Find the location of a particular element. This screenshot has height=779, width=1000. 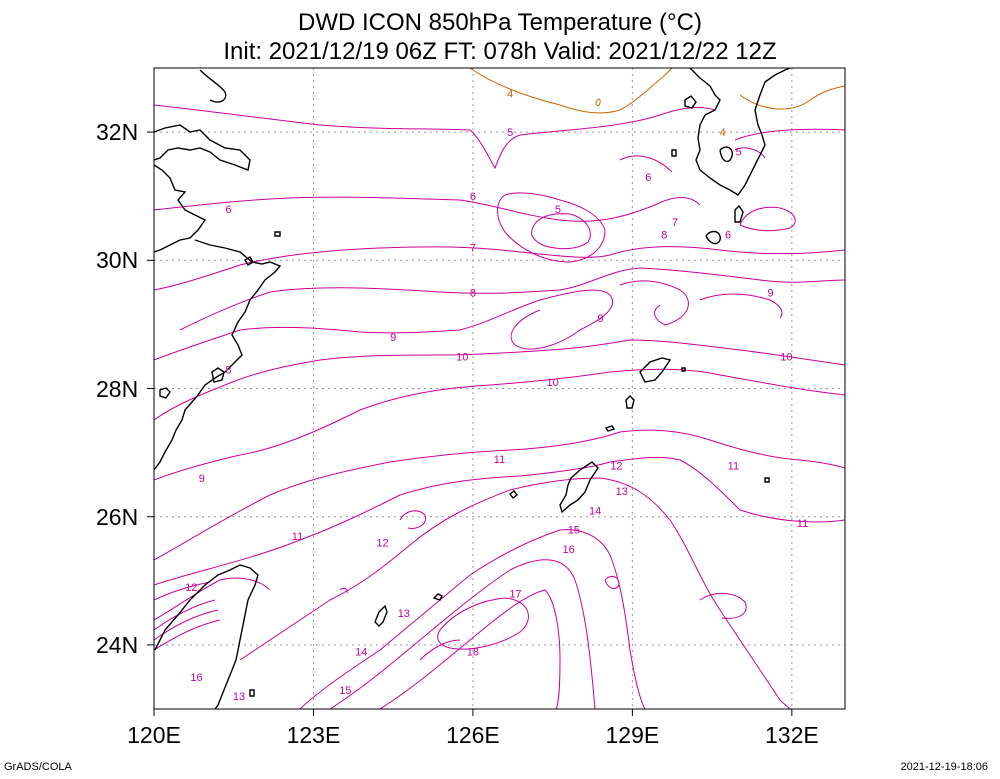

contour-label: 17 is located at coordinates (515, 595).